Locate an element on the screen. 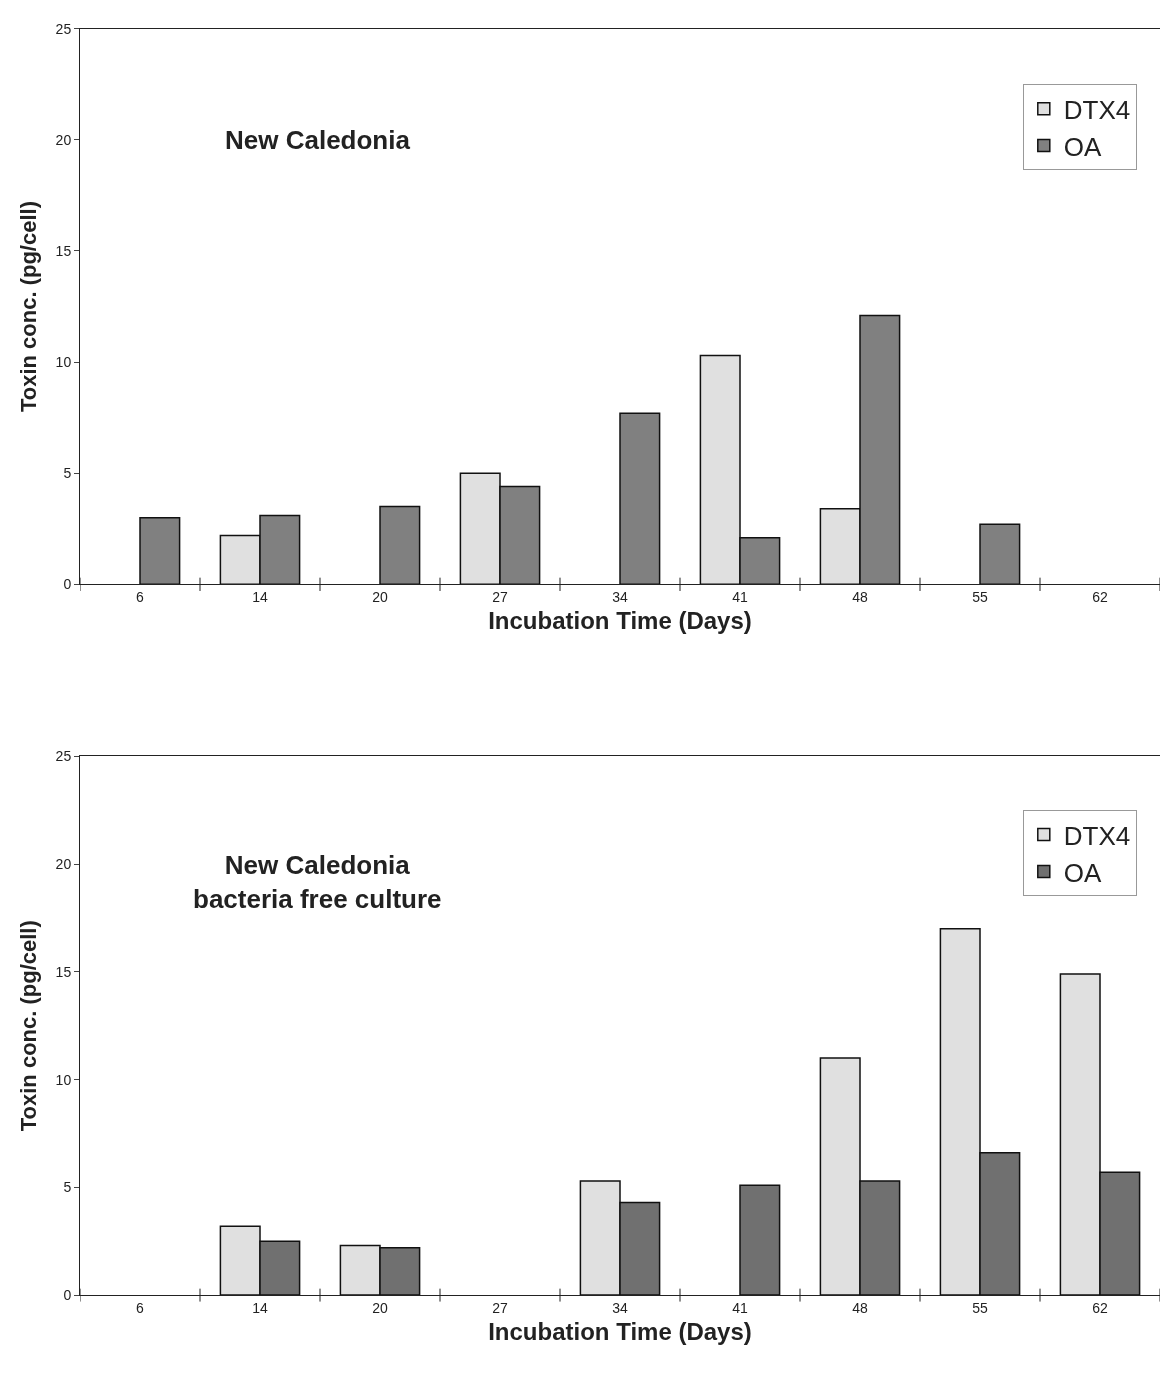 This screenshot has height=1399, width=1160. text: New Caledonia is located at coordinates (318, 140).